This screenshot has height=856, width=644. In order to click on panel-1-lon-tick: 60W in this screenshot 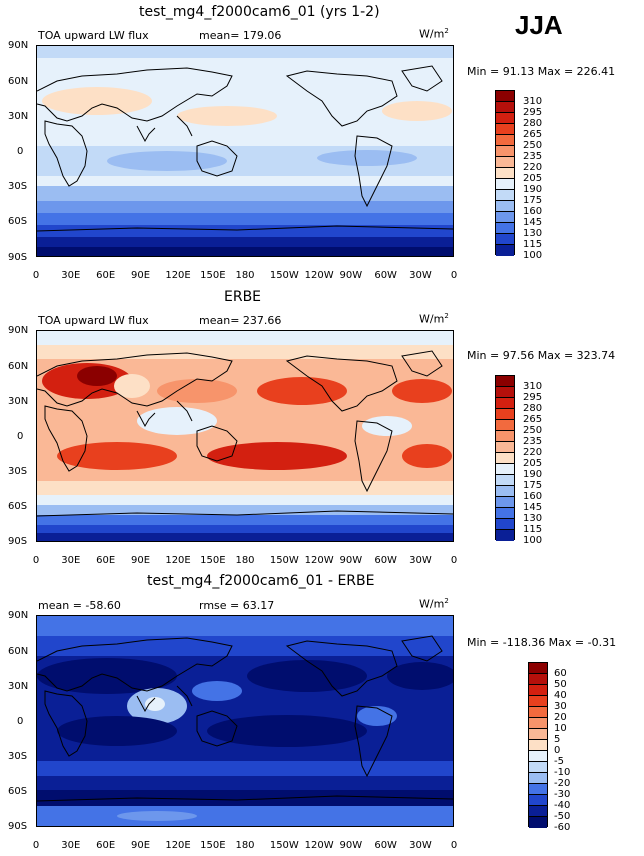, I will do `click(385, 275)`.